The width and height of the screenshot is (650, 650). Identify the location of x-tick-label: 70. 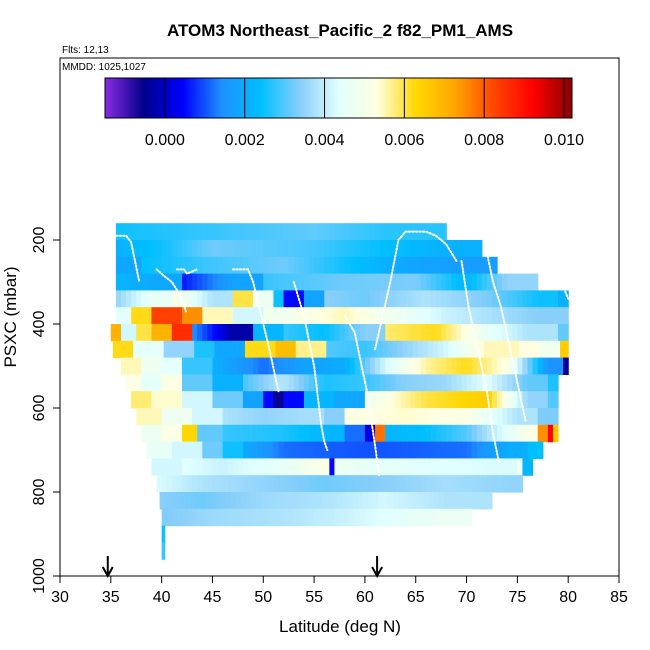
(467, 597).